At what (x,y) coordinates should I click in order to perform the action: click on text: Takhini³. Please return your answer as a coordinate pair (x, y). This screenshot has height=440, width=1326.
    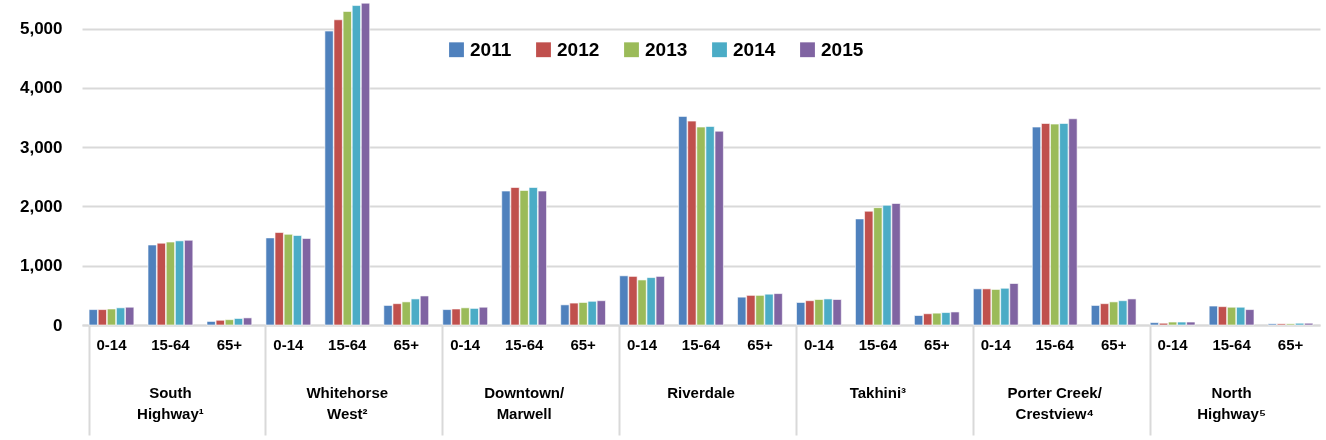
    Looking at the image, I should click on (878, 392).